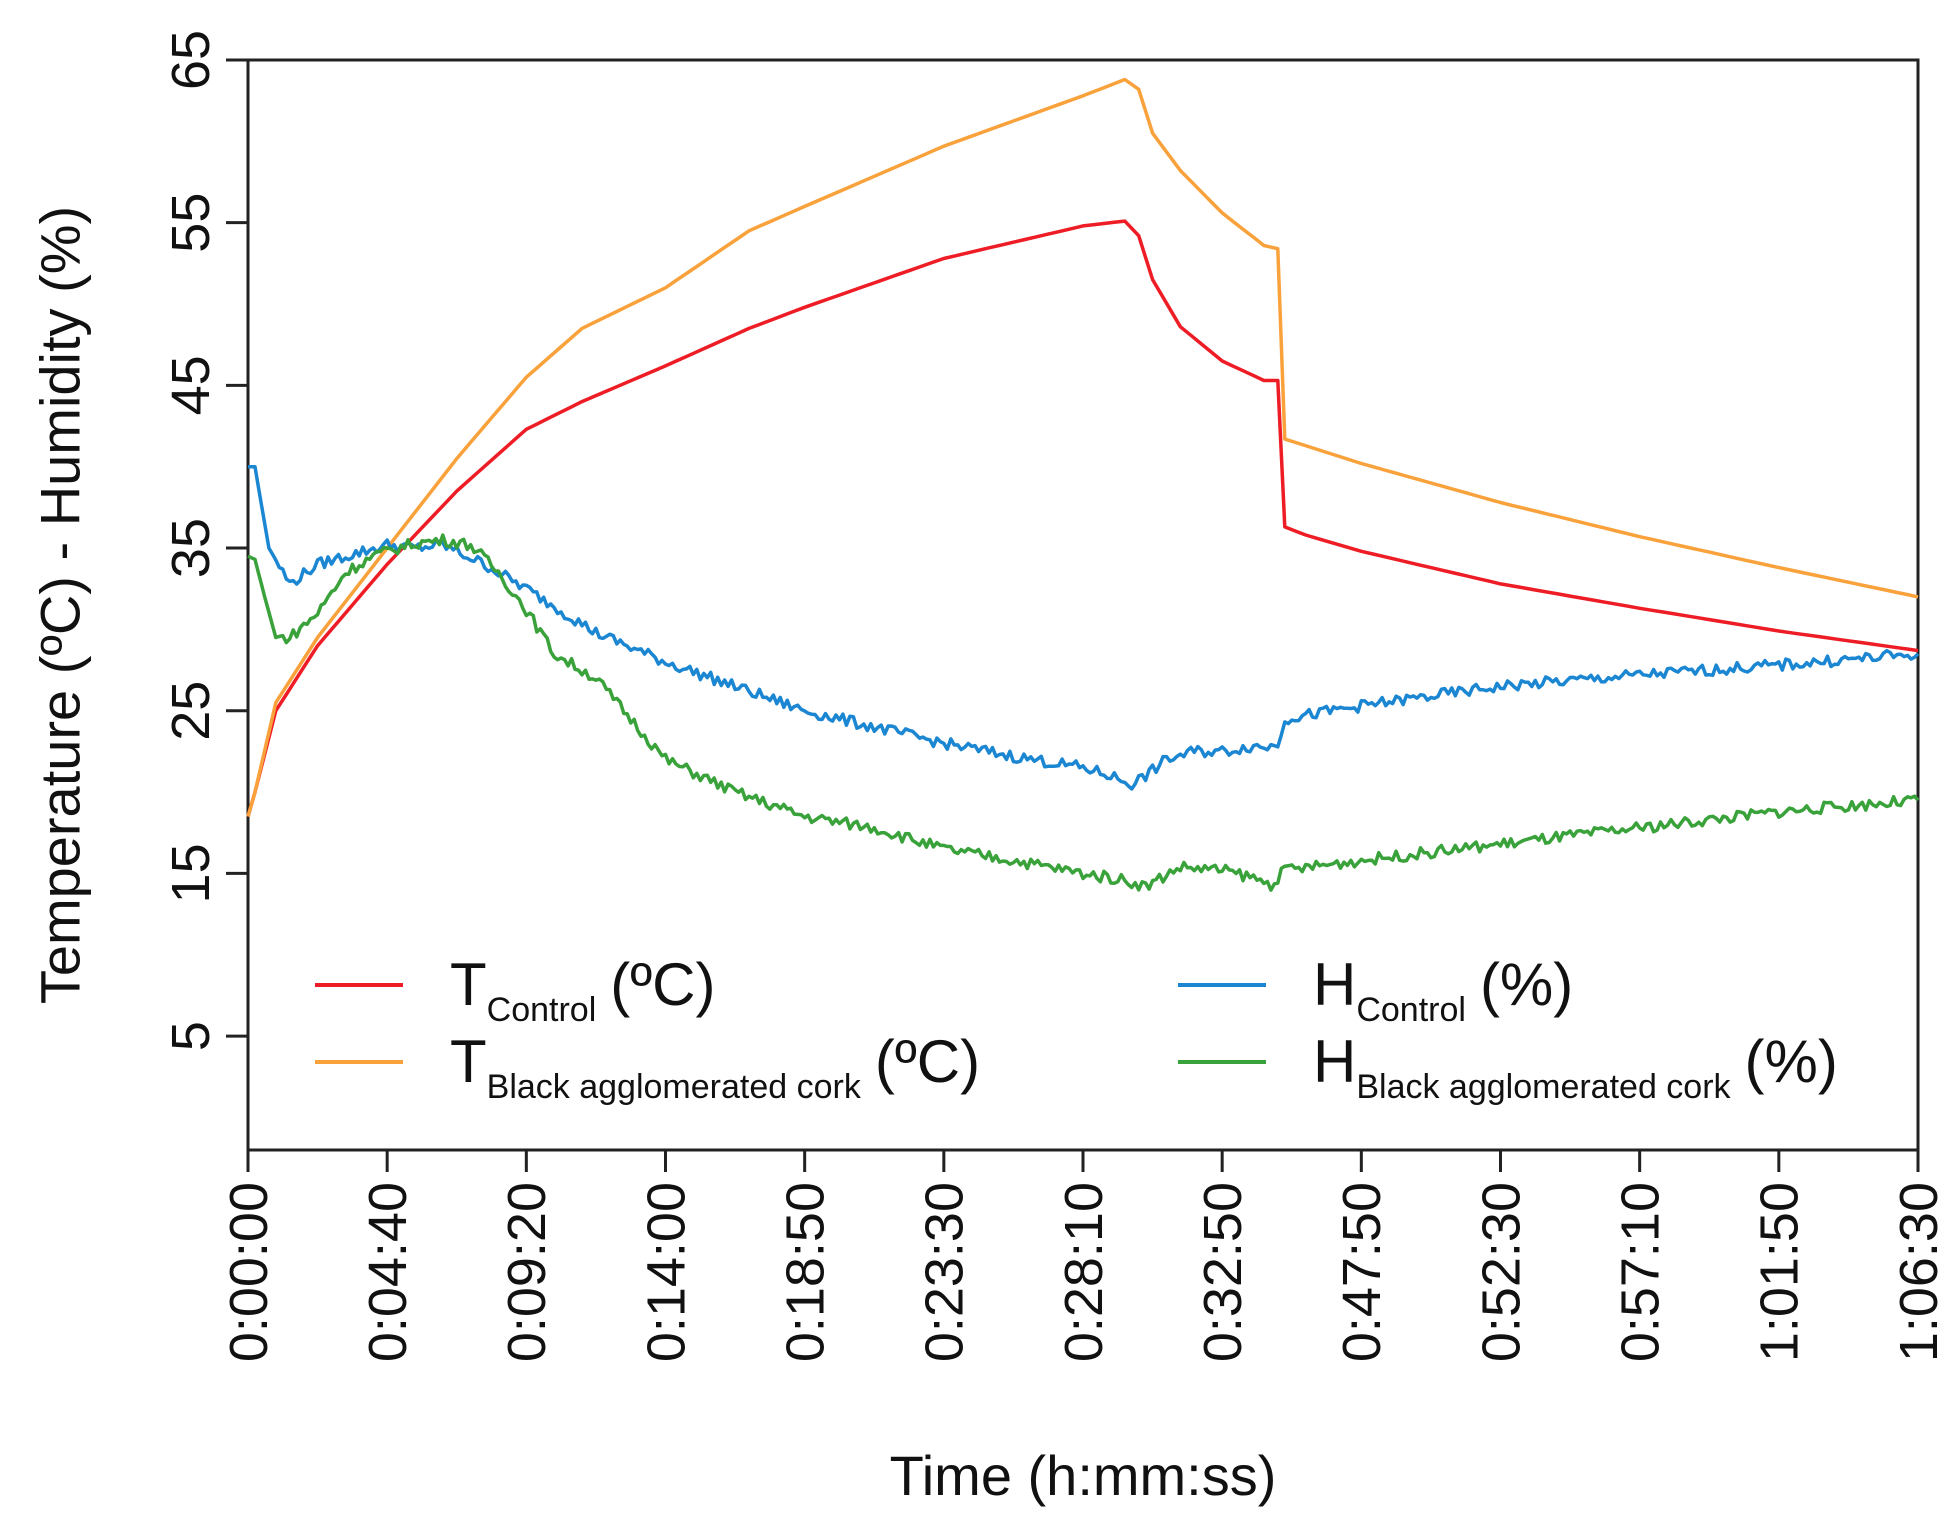  I want to click on x-tick-label: 0:52:30, so click(1501, 1272).